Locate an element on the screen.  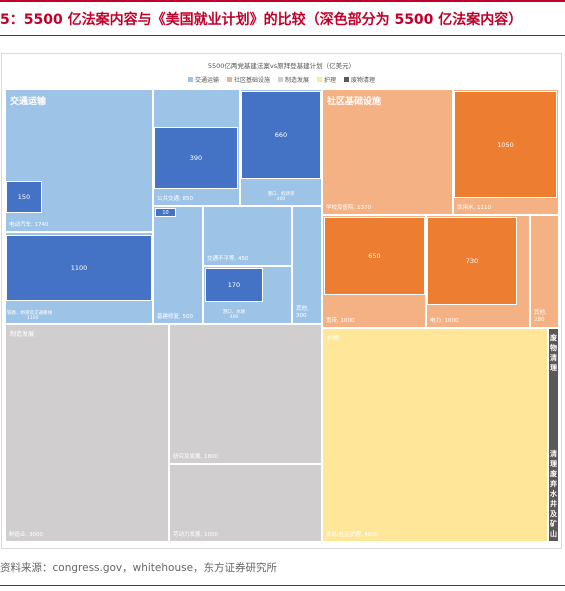
group-title-manufacturing: 制造发展 is located at coordinates (22, 334).